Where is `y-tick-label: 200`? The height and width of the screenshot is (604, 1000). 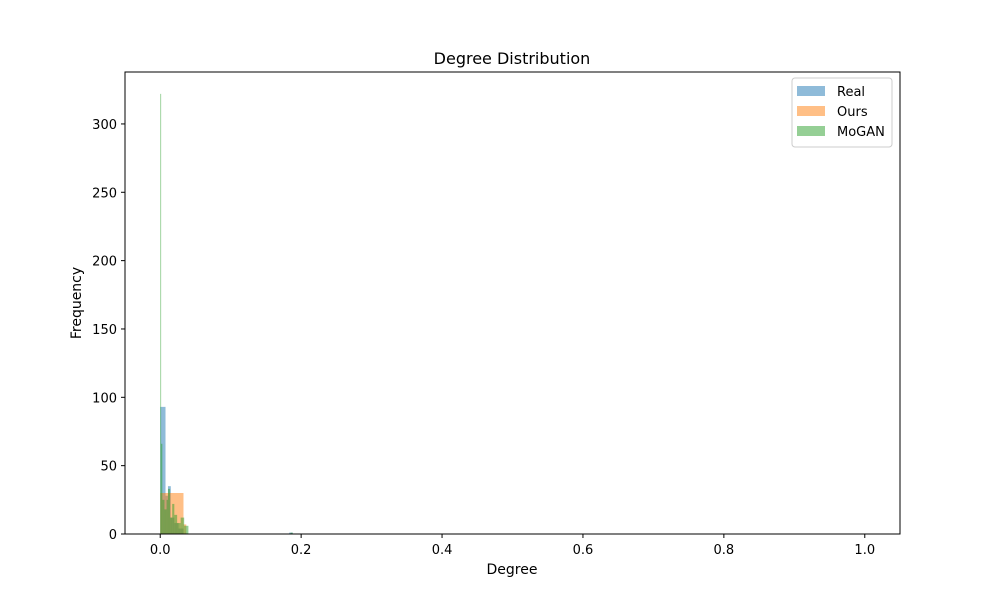 y-tick-label: 200 is located at coordinates (104, 262).